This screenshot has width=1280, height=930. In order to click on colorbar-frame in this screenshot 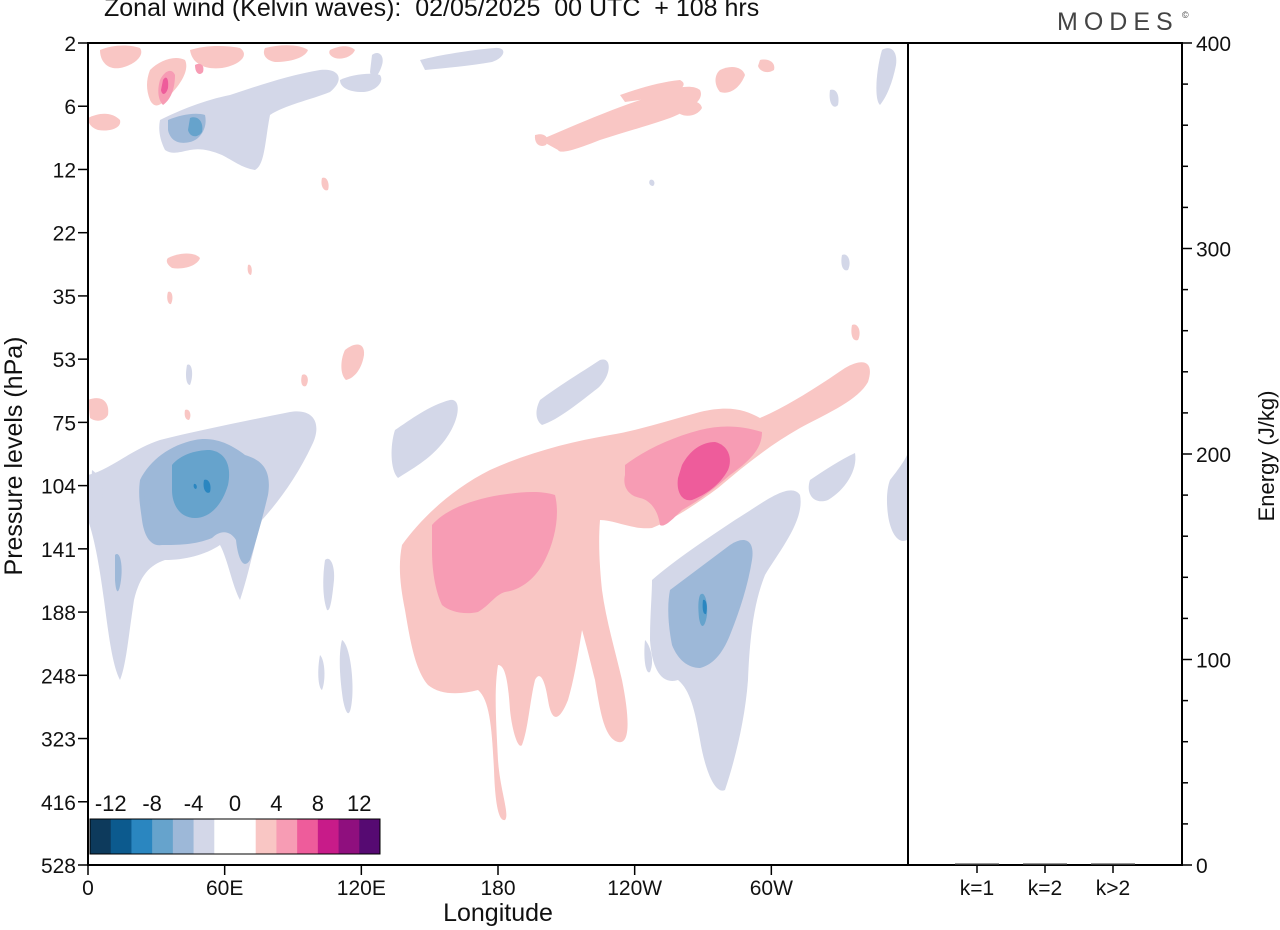, I will do `click(235, 836)`.